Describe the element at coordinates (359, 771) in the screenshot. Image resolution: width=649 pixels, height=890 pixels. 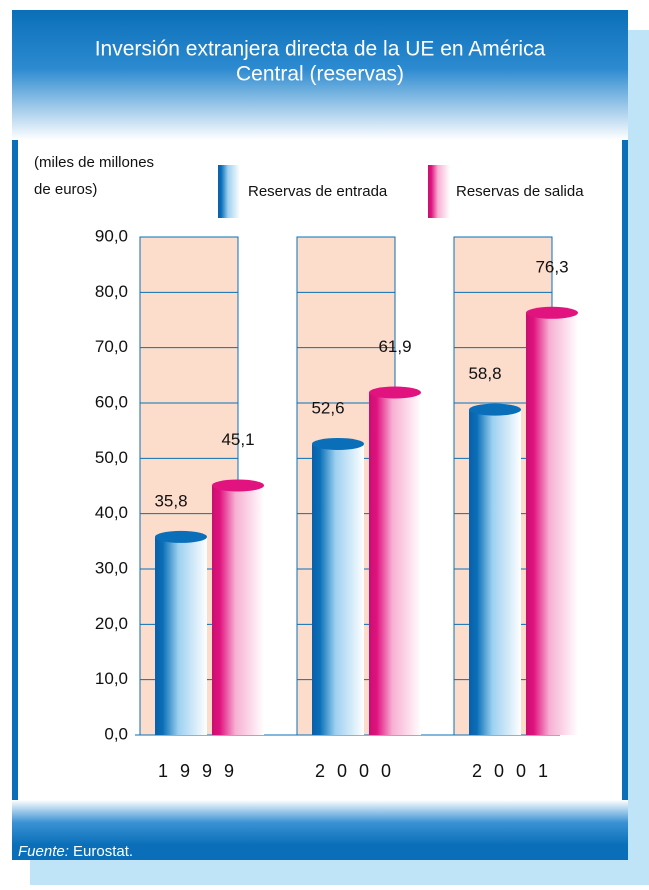
I see `x-tick-label: 2000` at that location.